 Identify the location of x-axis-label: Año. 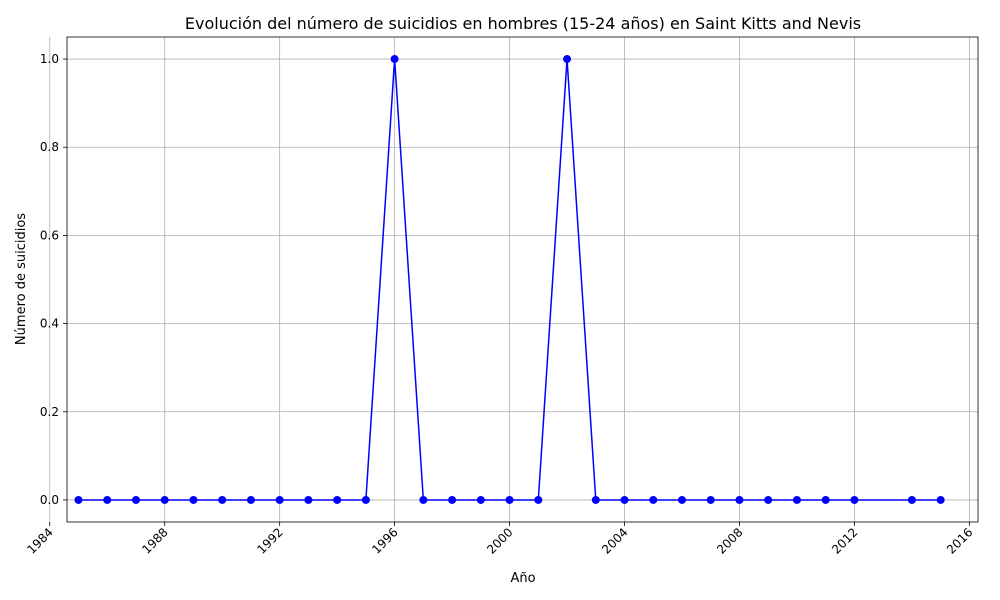
(522, 578).